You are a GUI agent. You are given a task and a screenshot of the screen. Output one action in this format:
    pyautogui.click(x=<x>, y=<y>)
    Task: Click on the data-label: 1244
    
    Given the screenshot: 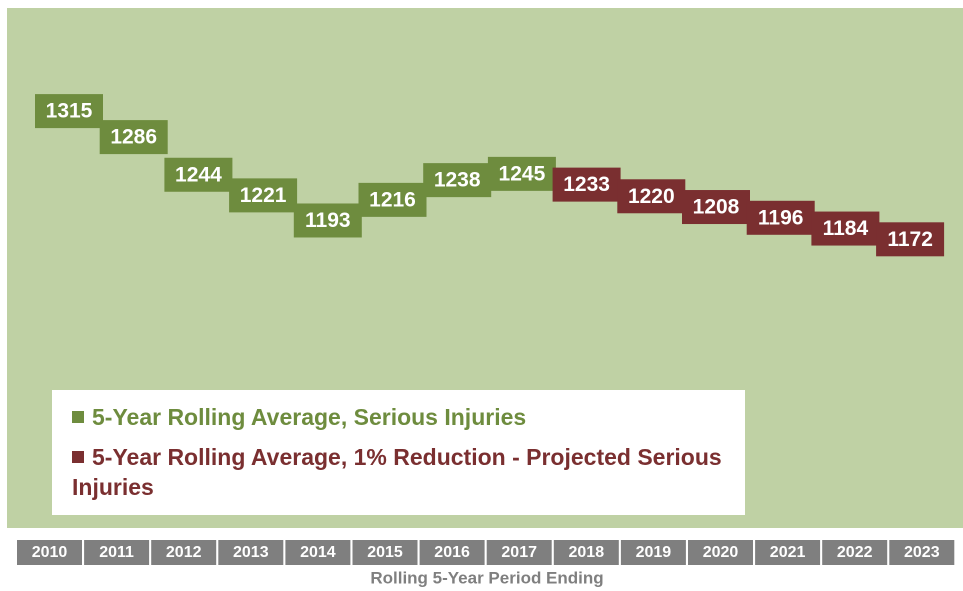 What is the action you would take?
    pyautogui.click(x=198, y=174)
    